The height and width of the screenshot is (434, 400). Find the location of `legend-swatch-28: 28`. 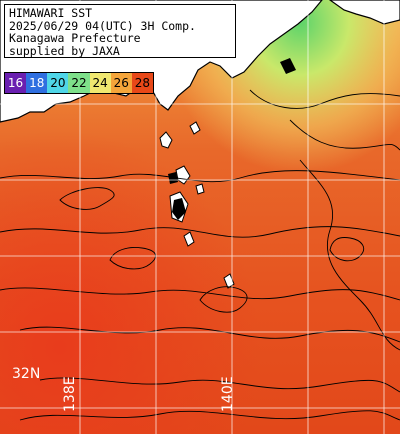

legend-swatch-28: 28 is located at coordinates (142, 83).